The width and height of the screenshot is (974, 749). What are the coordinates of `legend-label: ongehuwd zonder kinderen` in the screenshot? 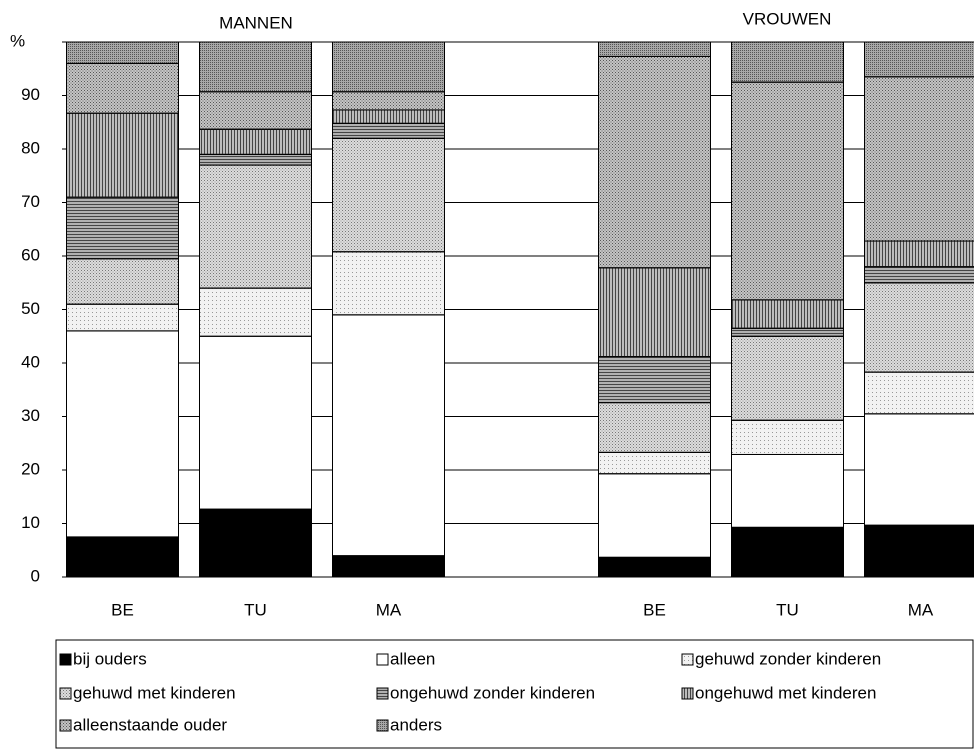 It's located at (492, 692).